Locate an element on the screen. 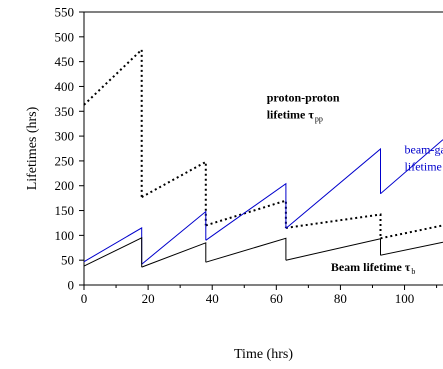  y-tick-label: 500 is located at coordinates (65, 36).